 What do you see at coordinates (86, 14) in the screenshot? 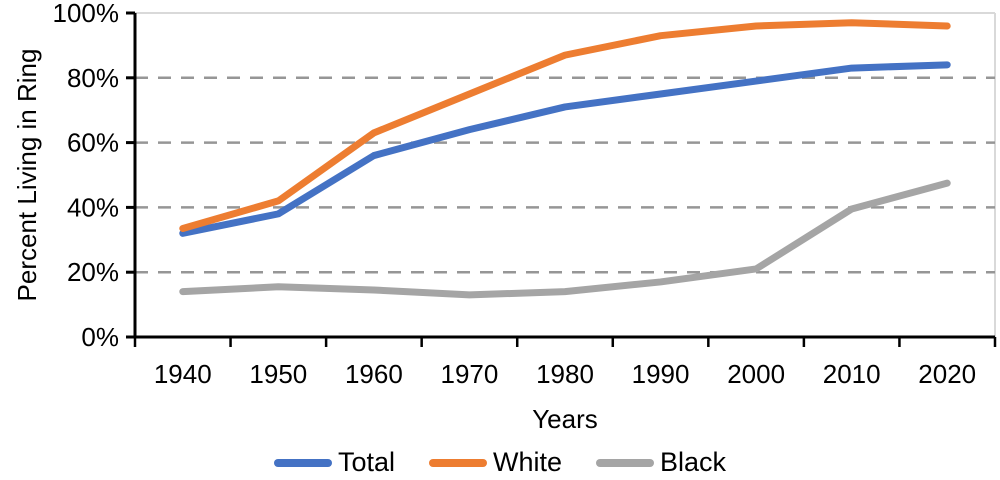
I see `y-tick-label-100: 100%` at bounding box center [86, 14].